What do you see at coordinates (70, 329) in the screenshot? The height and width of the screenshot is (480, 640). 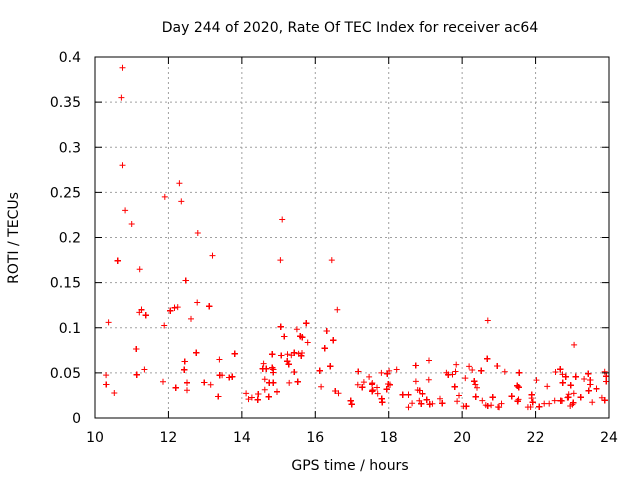 I see `y-tick-label: 0.1` at bounding box center [70, 329].